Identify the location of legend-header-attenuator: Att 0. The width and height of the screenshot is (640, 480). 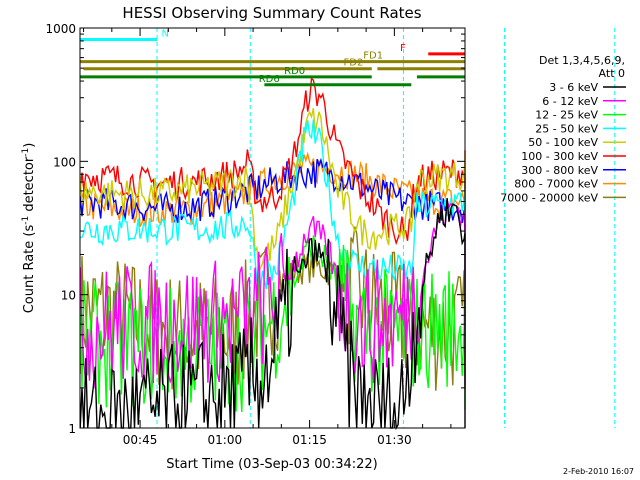
(612, 73).